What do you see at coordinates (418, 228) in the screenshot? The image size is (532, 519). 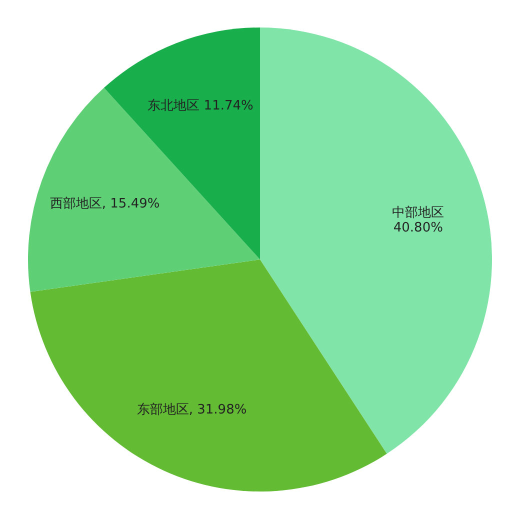 I see `data-label: 40.80%` at bounding box center [418, 228].